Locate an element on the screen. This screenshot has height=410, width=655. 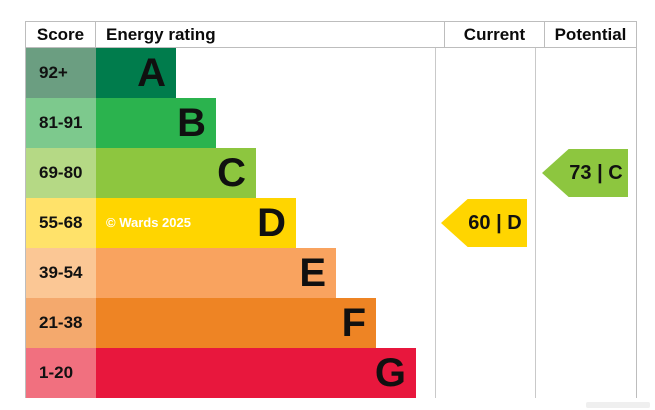
header-current: Current is located at coordinates (495, 34).